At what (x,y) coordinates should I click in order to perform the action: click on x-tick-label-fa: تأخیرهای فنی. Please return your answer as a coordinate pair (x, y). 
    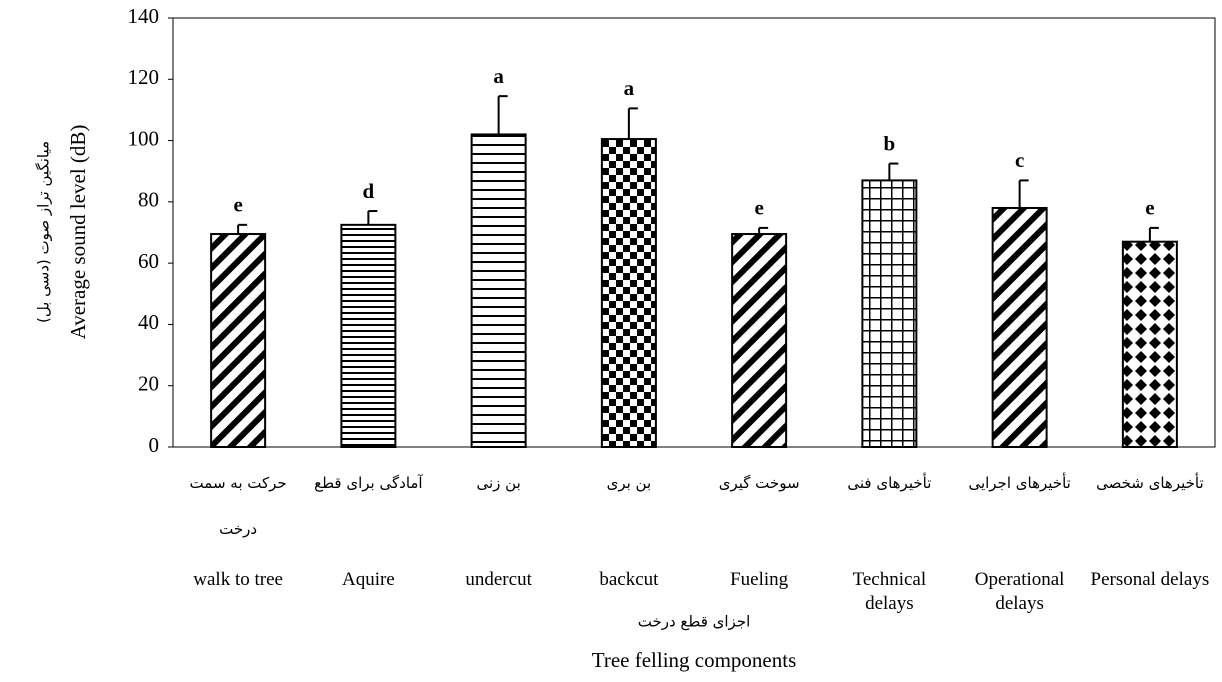
    Looking at the image, I should click on (889, 483).